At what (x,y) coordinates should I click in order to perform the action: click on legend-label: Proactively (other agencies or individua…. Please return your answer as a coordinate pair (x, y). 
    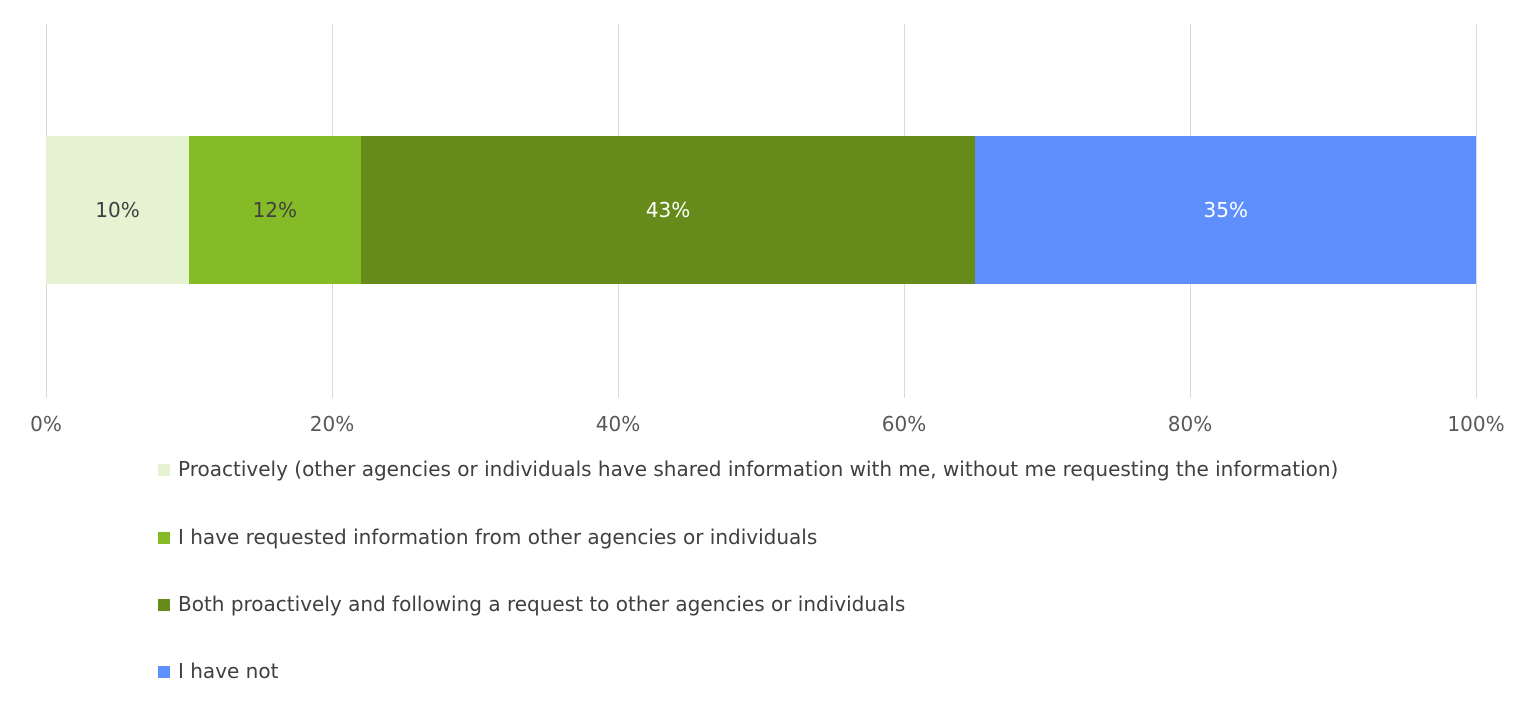
    Looking at the image, I should click on (758, 469).